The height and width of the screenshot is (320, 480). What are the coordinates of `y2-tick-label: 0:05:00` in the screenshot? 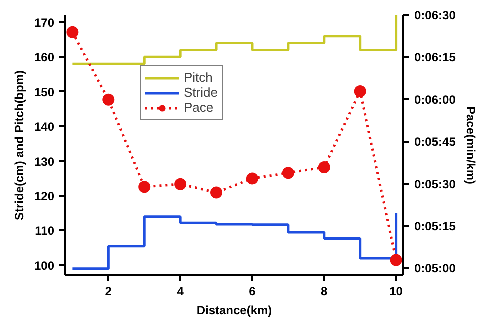 It's located at (435, 269).